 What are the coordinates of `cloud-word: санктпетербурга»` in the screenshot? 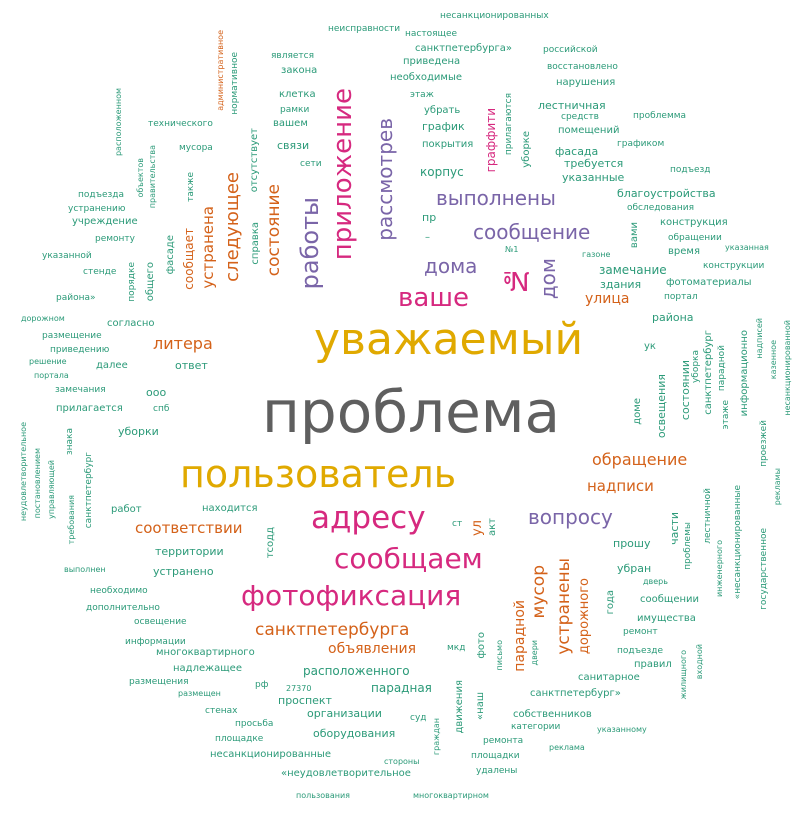 It's located at (463, 48).